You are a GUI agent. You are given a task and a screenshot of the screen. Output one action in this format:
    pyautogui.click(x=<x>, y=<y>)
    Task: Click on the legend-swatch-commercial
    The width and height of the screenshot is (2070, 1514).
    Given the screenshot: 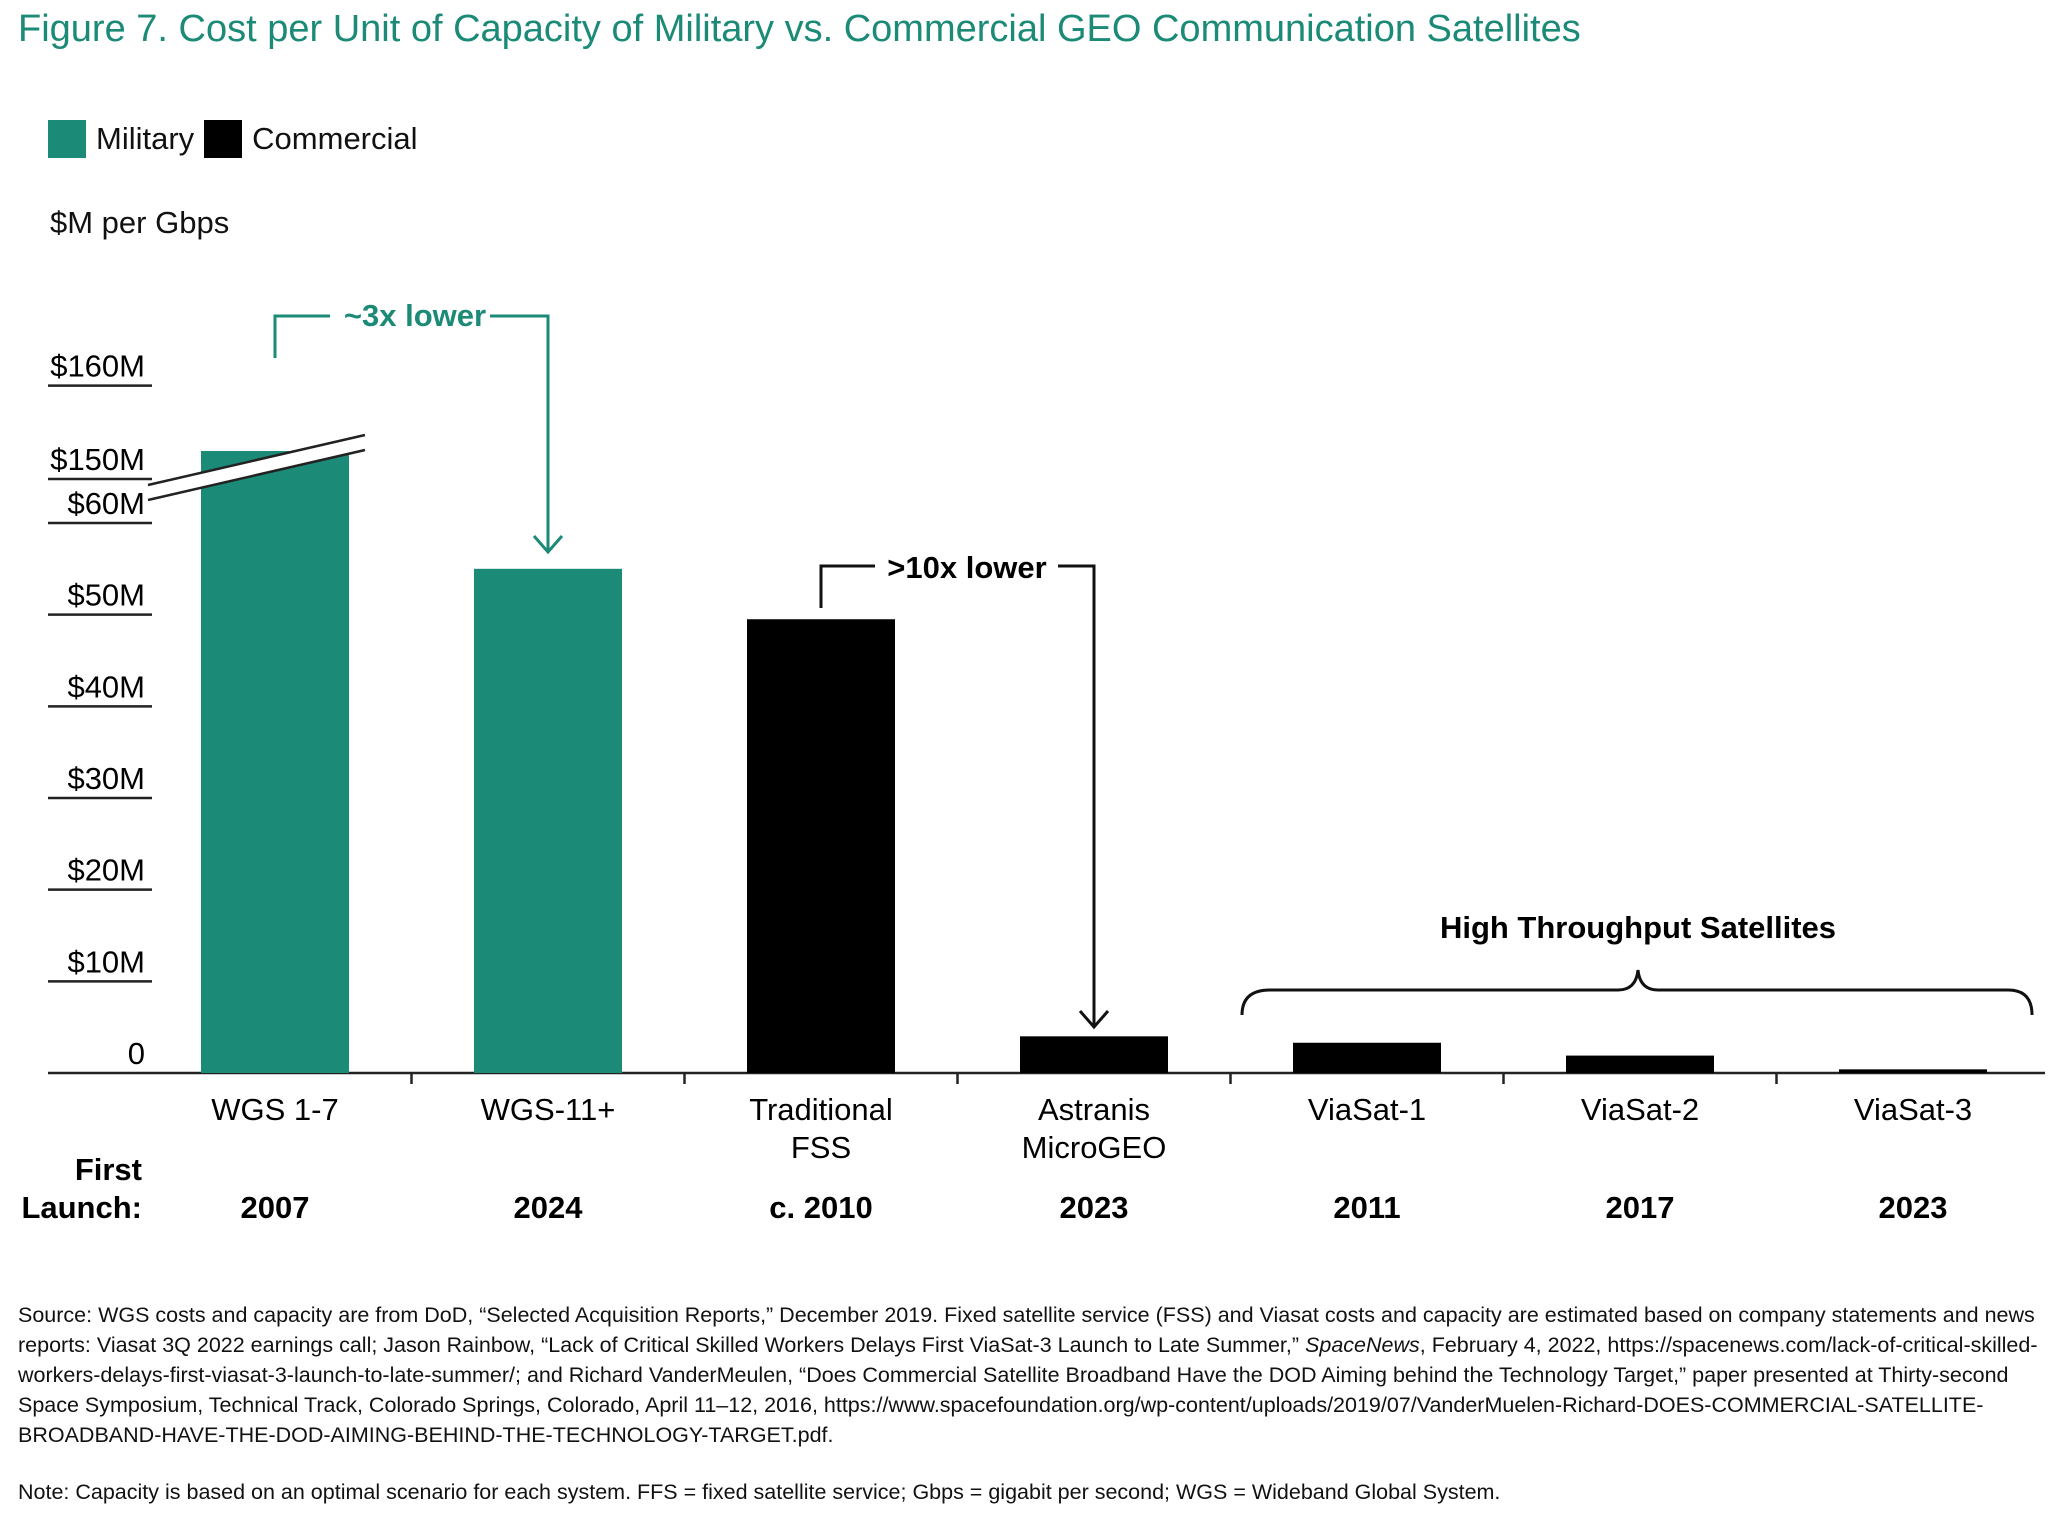 What is the action you would take?
    pyautogui.click(x=223, y=139)
    